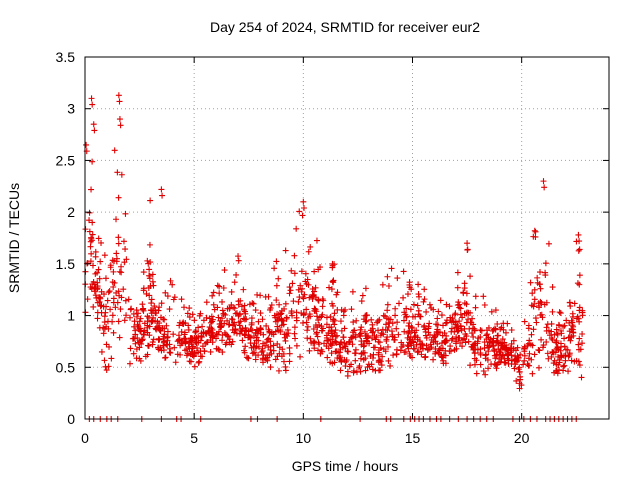 The width and height of the screenshot is (640, 480). Describe the element at coordinates (66, 264) in the screenshot. I see `y-tick-label: 1.5` at that location.